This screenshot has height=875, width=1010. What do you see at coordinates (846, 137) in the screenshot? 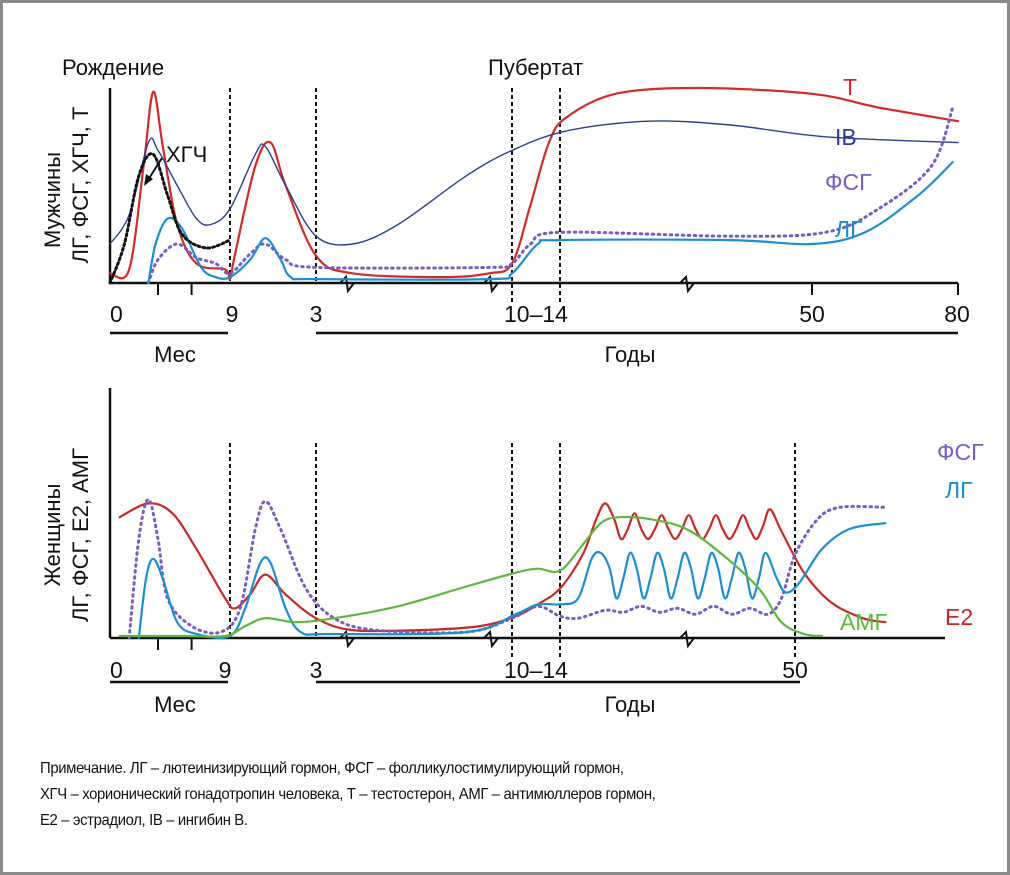
I see `series-label-ib: IB` at bounding box center [846, 137].